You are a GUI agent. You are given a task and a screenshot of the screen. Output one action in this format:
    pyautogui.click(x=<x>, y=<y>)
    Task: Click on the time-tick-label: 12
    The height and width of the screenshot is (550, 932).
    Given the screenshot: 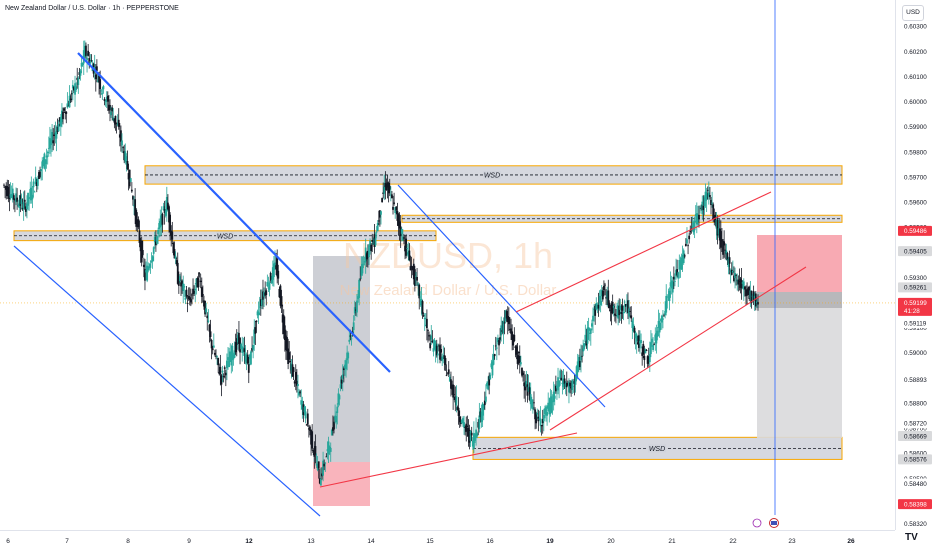 What is the action you would take?
    pyautogui.click(x=249, y=541)
    